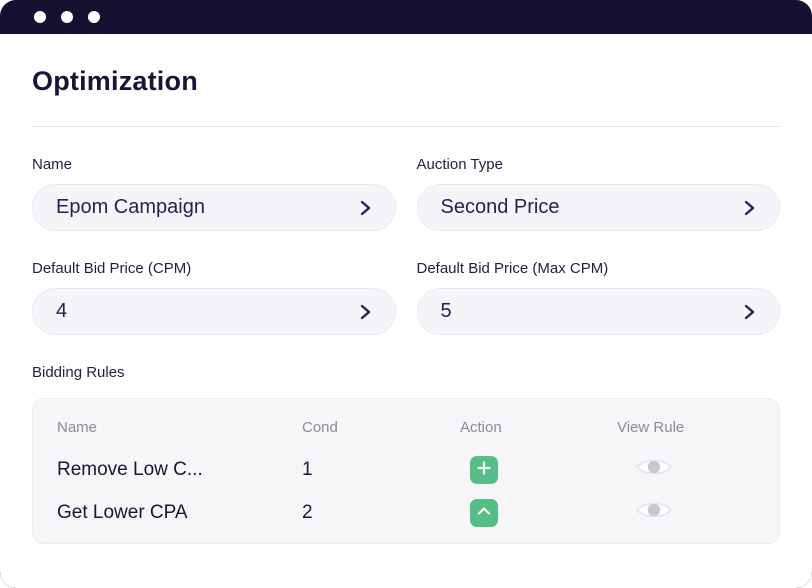  What do you see at coordinates (512, 268) in the screenshot?
I see `field-label: Default Bid Price (Max CPM)` at bounding box center [512, 268].